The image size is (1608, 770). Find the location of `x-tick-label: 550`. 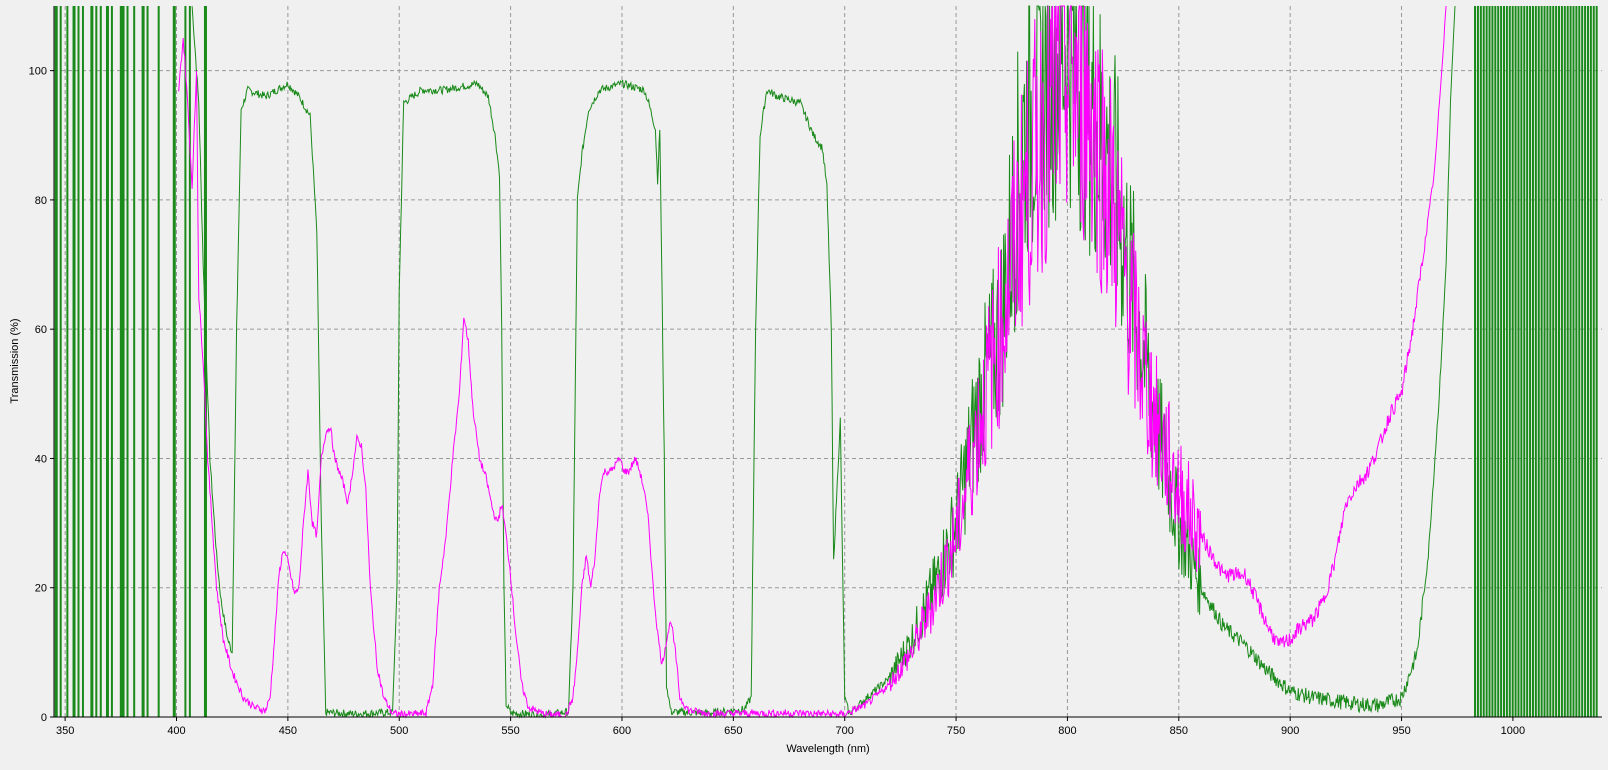

x-tick-label: 550 is located at coordinates (510, 731).